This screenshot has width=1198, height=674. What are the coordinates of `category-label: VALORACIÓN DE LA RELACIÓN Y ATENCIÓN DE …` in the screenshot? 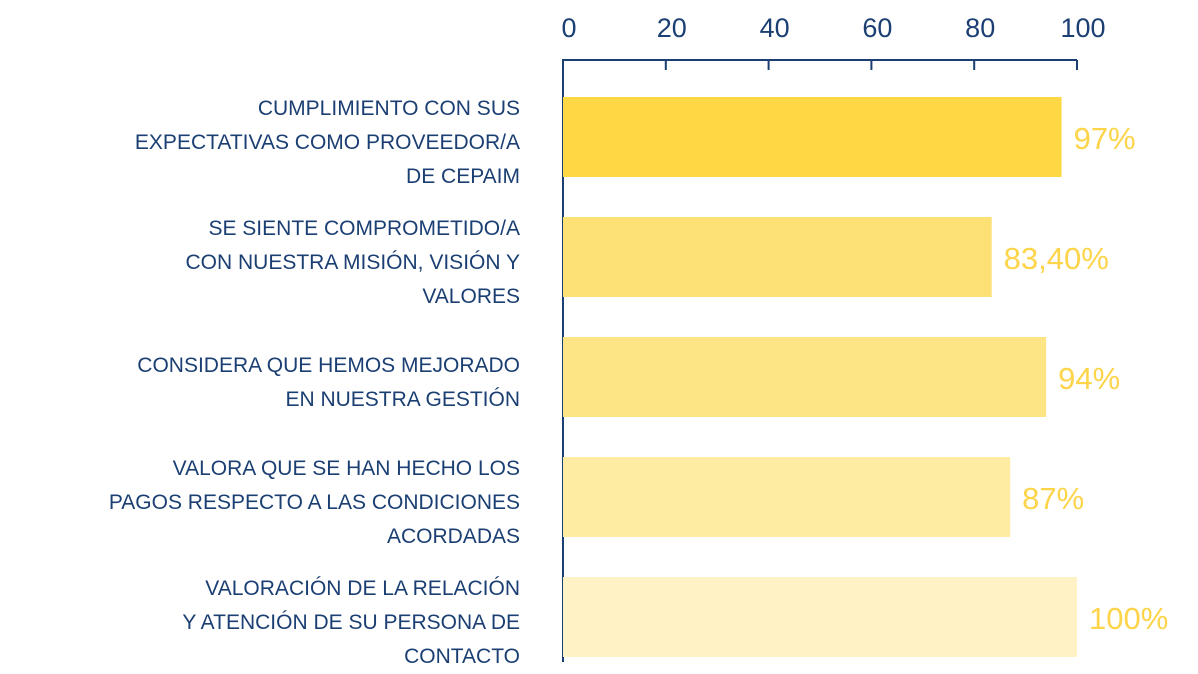 It's located at (351, 622).